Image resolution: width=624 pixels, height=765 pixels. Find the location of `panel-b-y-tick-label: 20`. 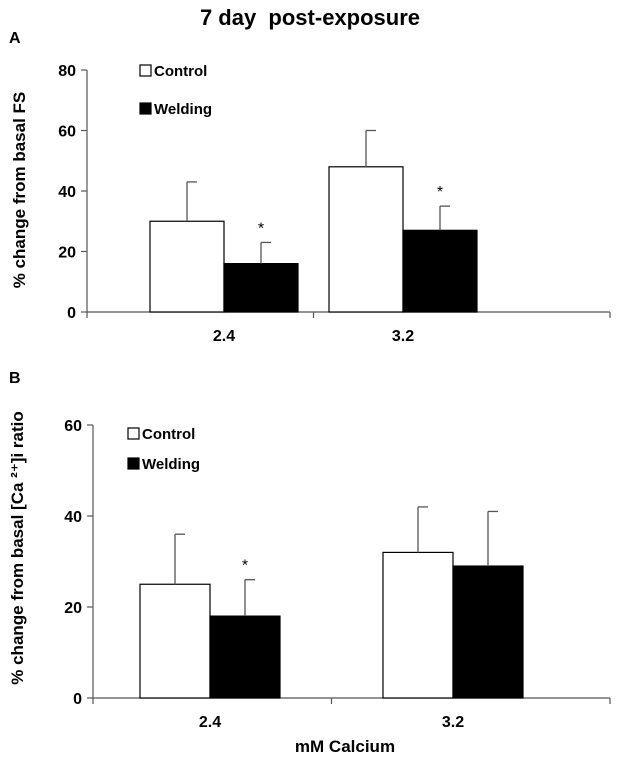

panel-b-y-tick-label: 20 is located at coordinates (73, 608).